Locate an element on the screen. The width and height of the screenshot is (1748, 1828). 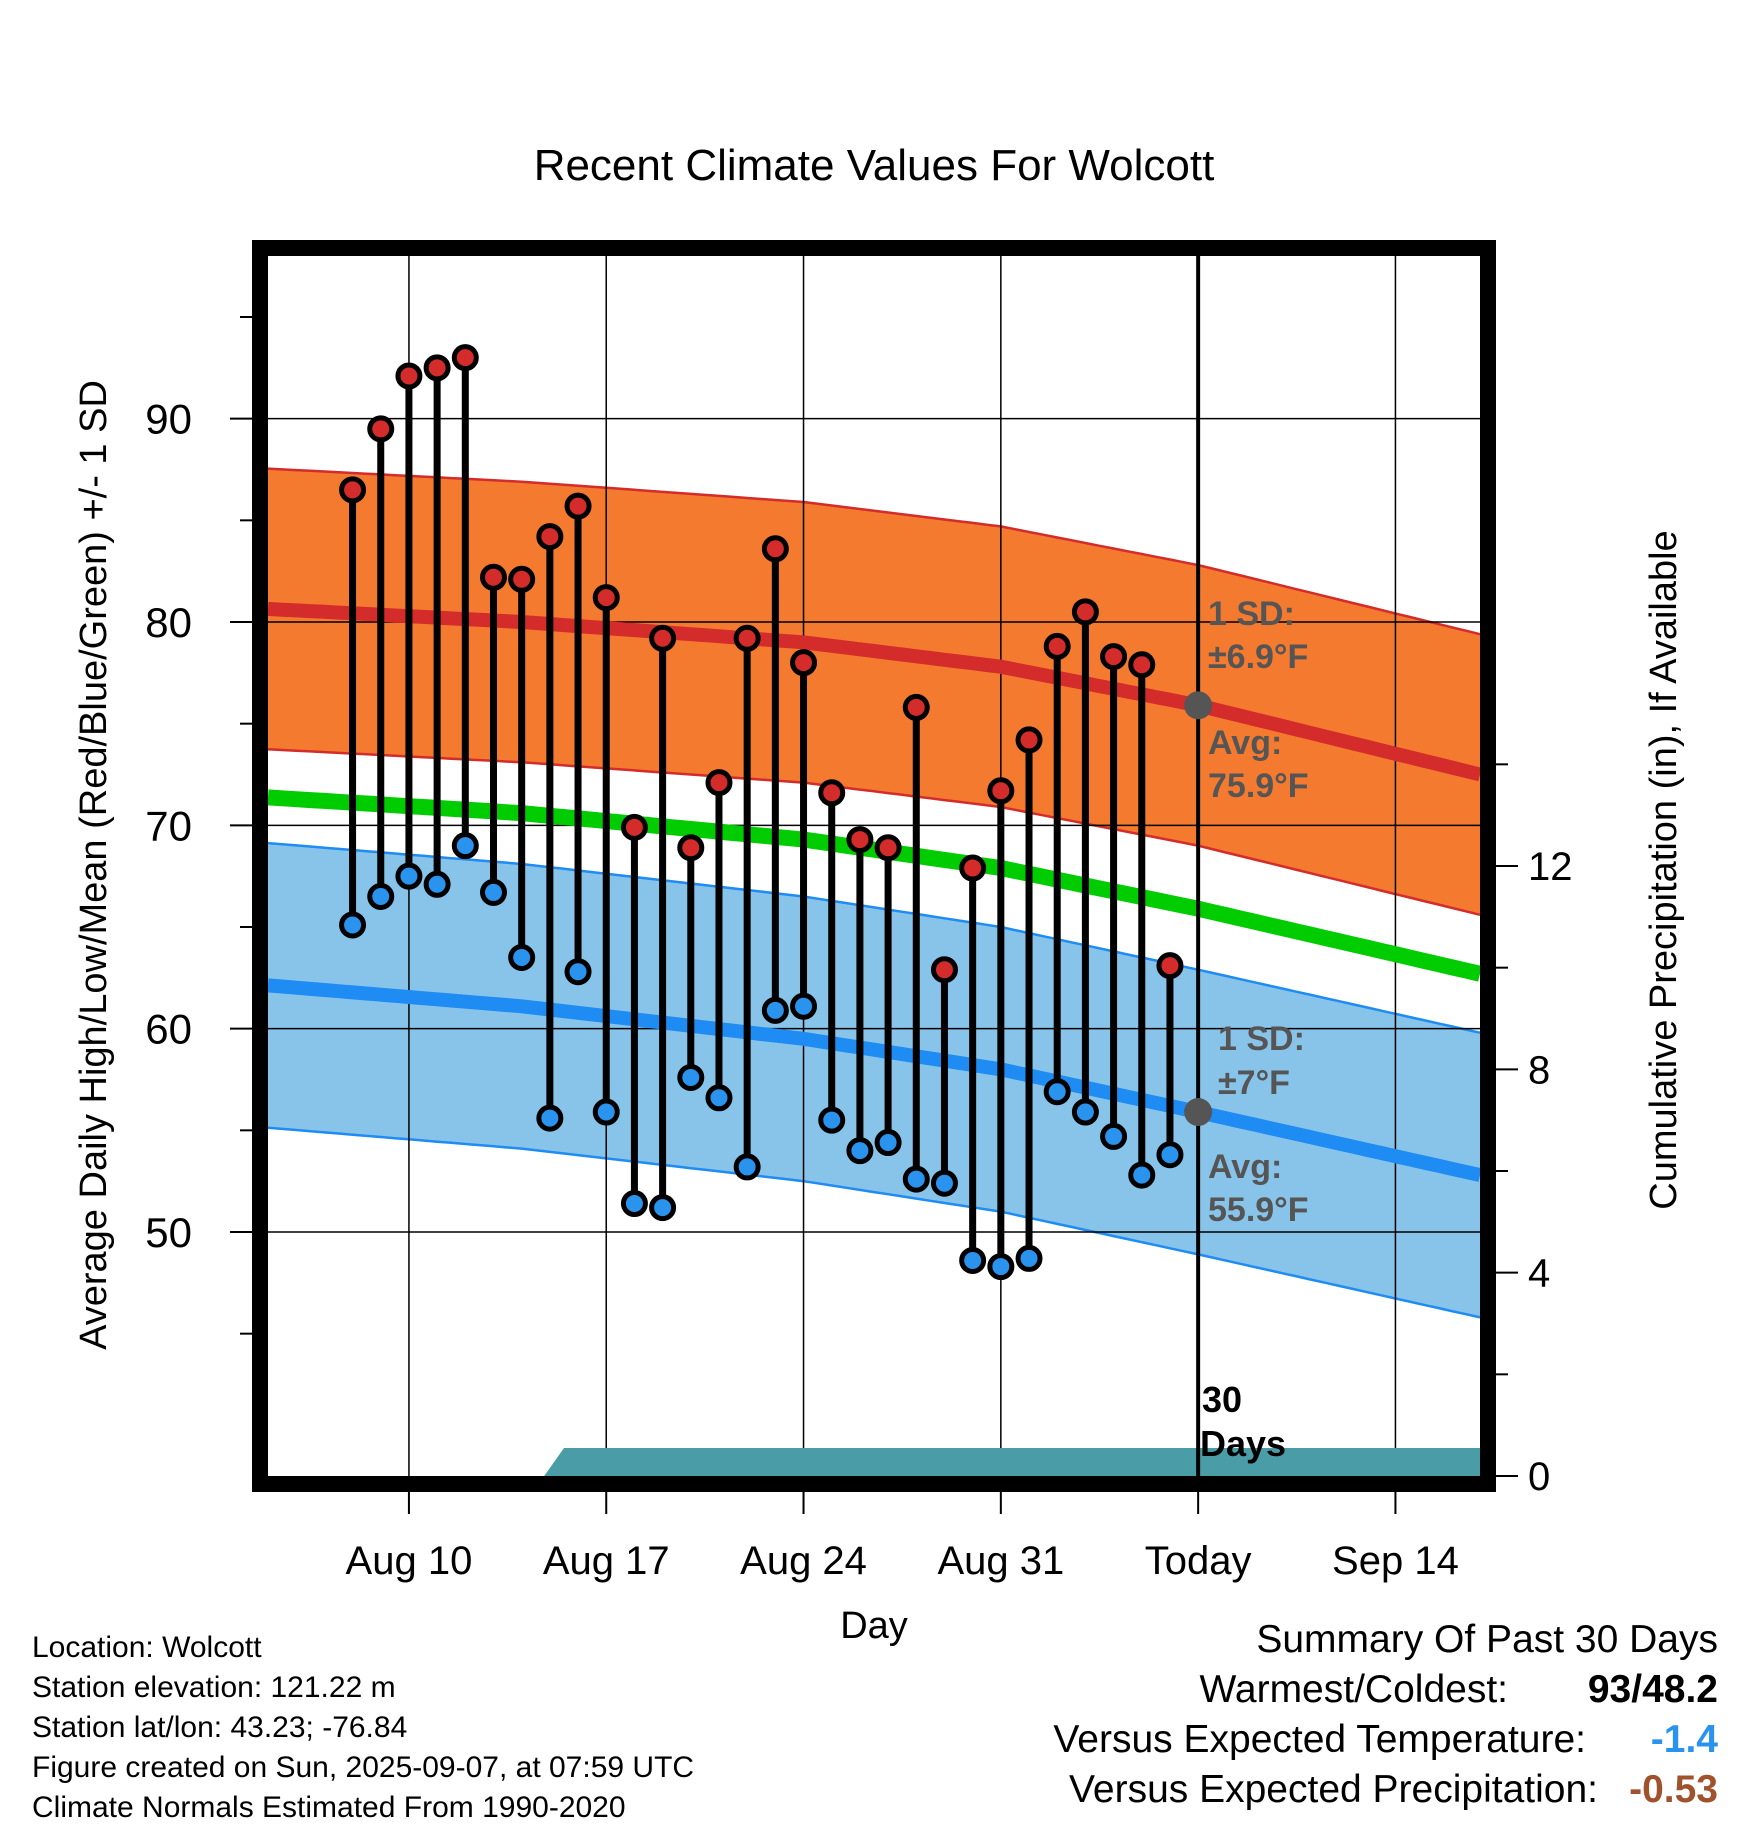
normal-low-line is located at coordinates (874, 1080).